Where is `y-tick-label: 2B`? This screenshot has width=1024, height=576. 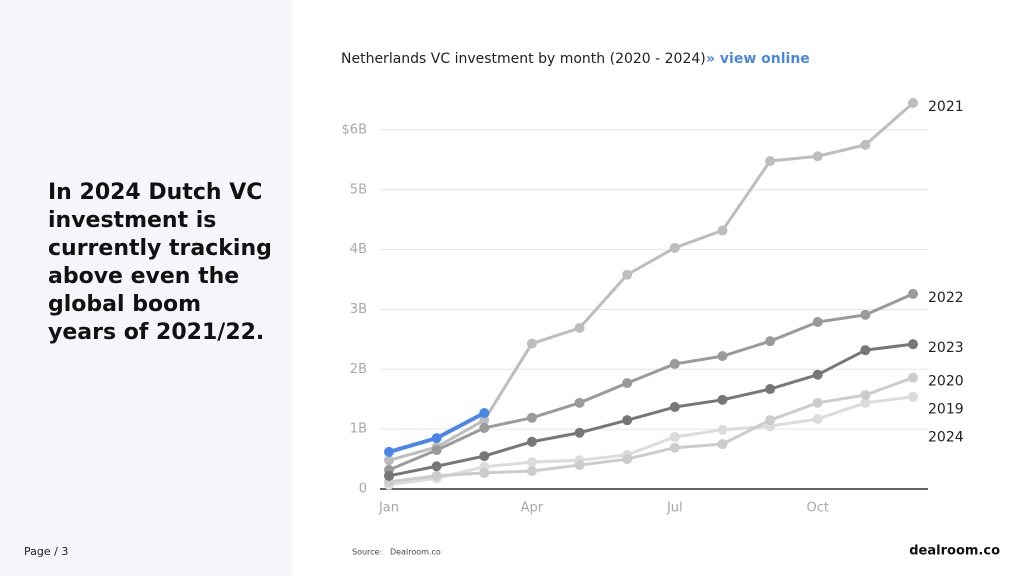
y-tick-label: 2B is located at coordinates (358, 369).